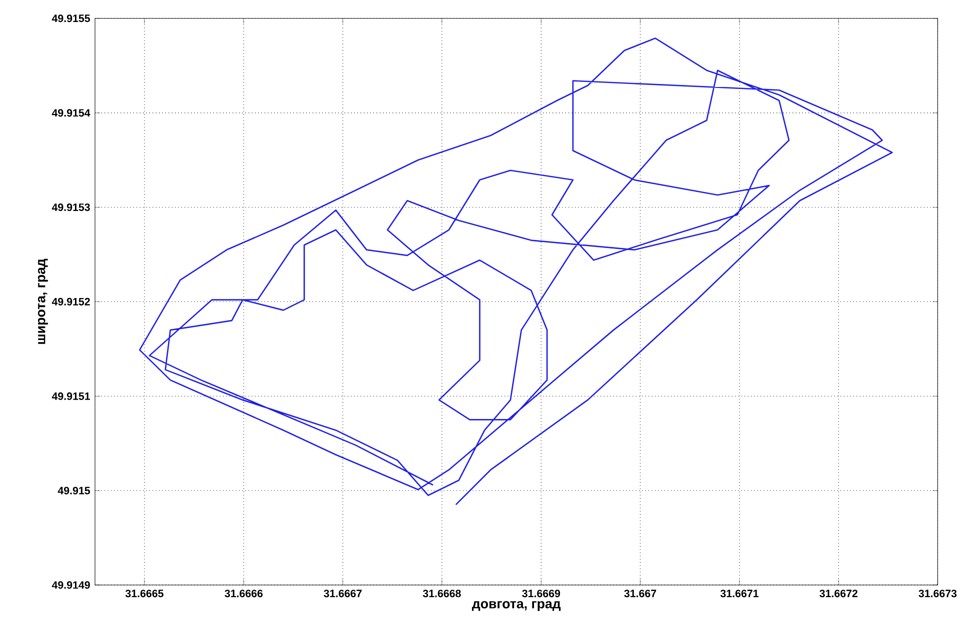  I want to click on x-tick-label: 31.6668, so click(441, 594).